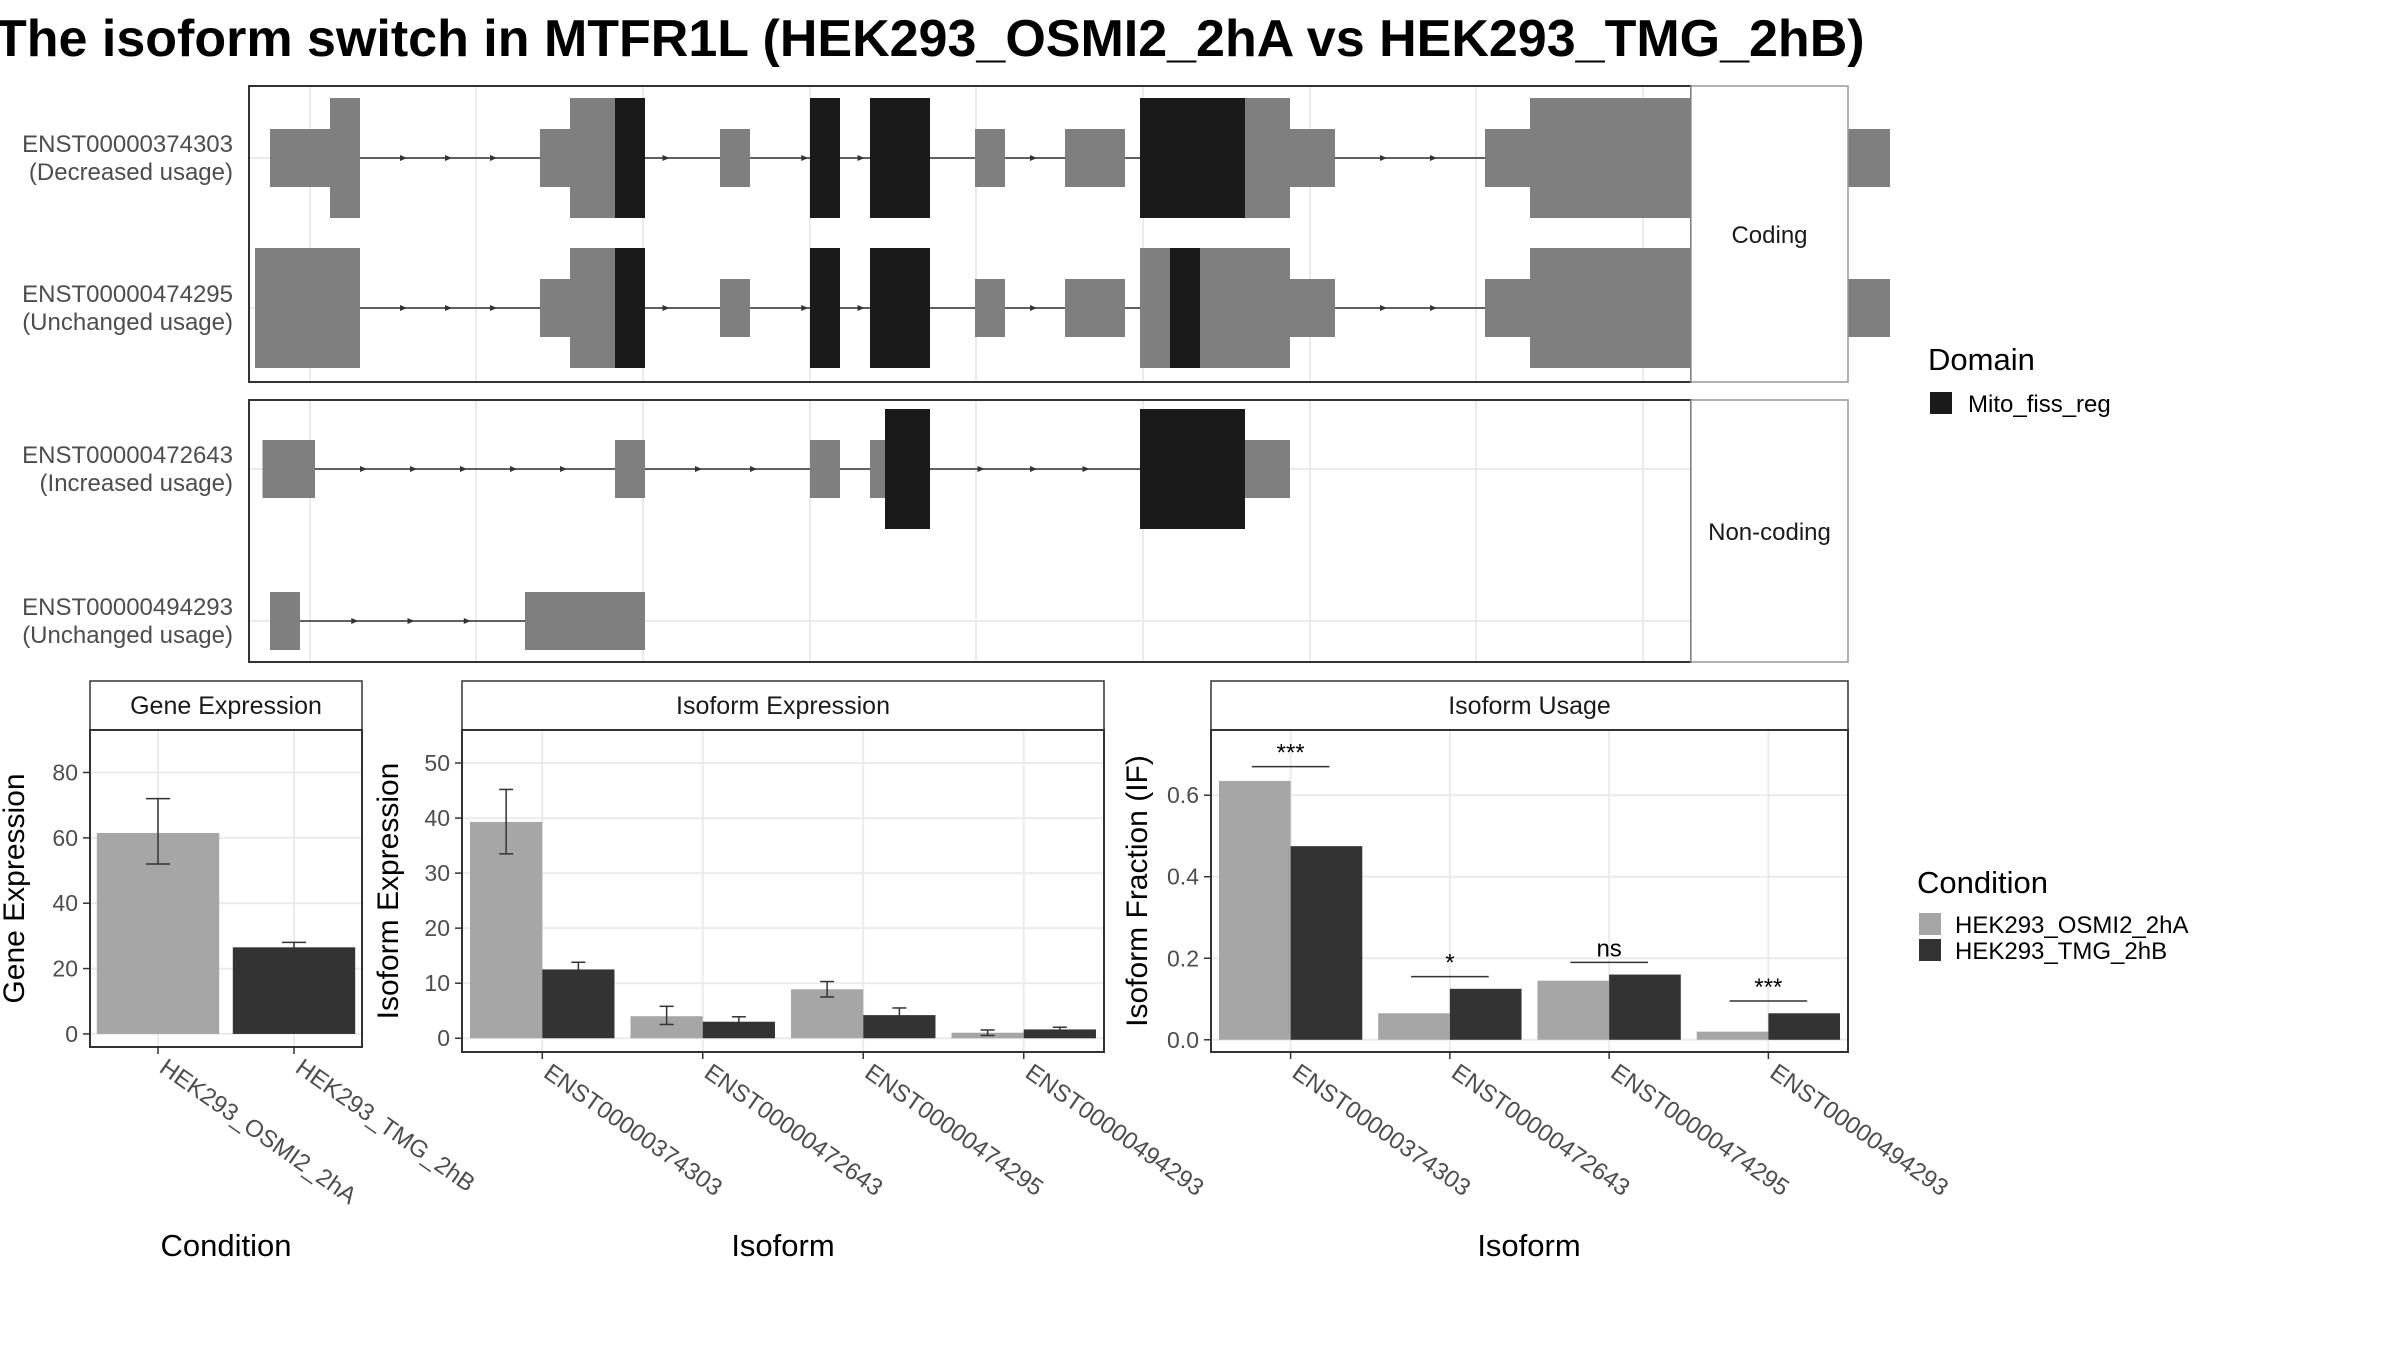 The width and height of the screenshot is (2400, 1350). I want to click on transcript-id: ENST00000474295, so click(127, 294).